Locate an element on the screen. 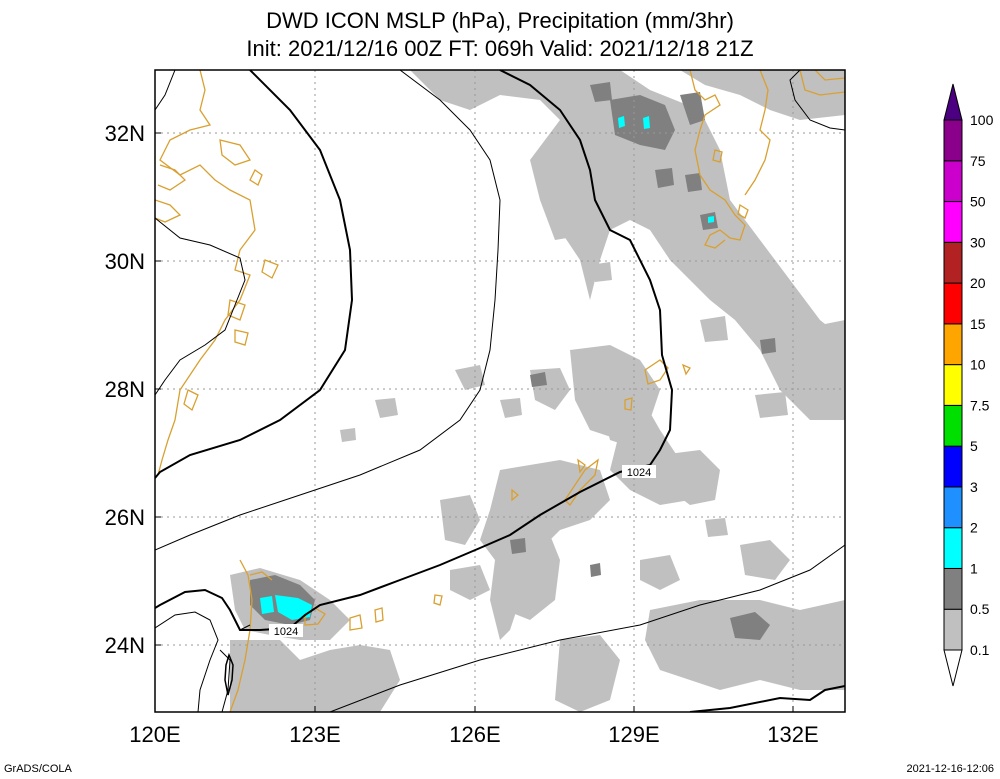  colorbar-top-arrow is located at coordinates (953, 102).